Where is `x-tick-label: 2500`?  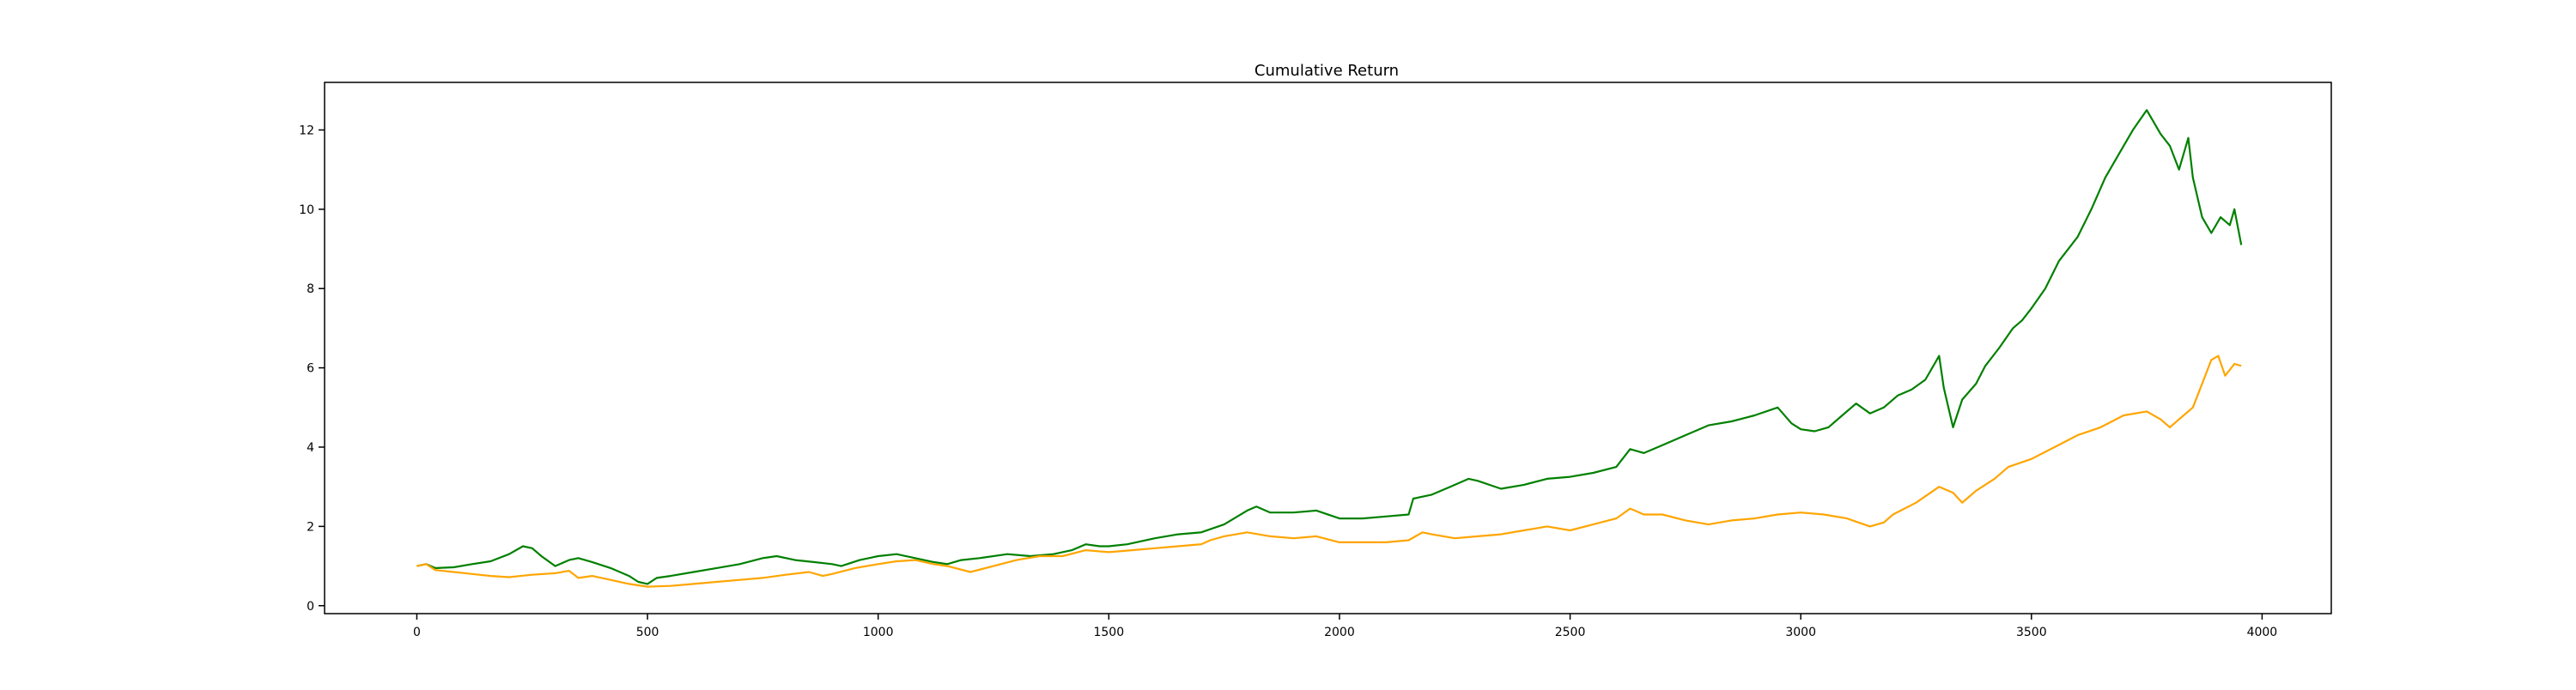 x-tick-label: 2500 is located at coordinates (1570, 632).